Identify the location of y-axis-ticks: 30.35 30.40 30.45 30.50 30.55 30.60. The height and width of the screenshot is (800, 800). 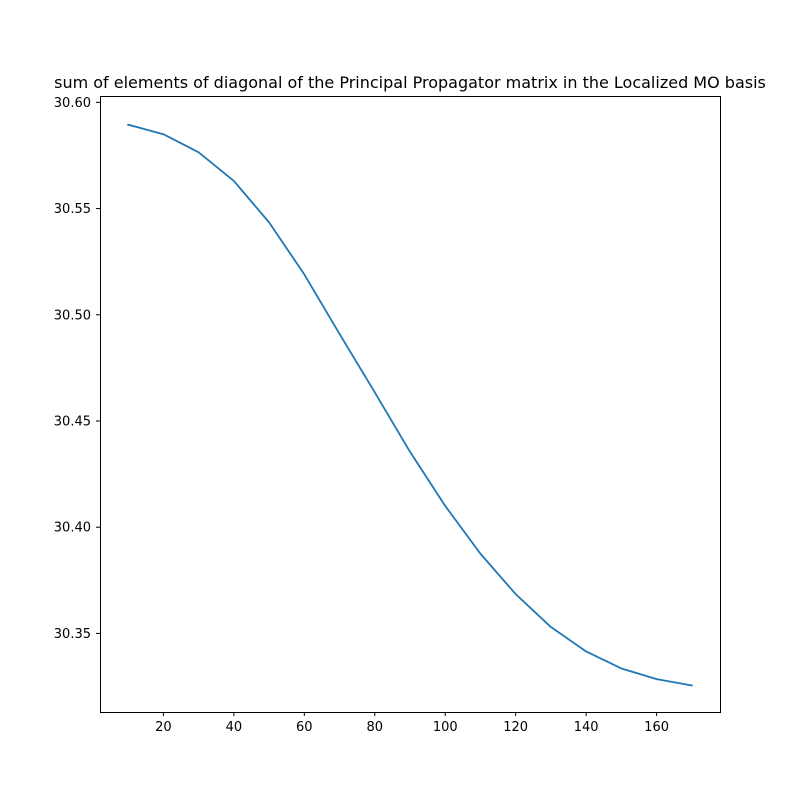
(77, 369).